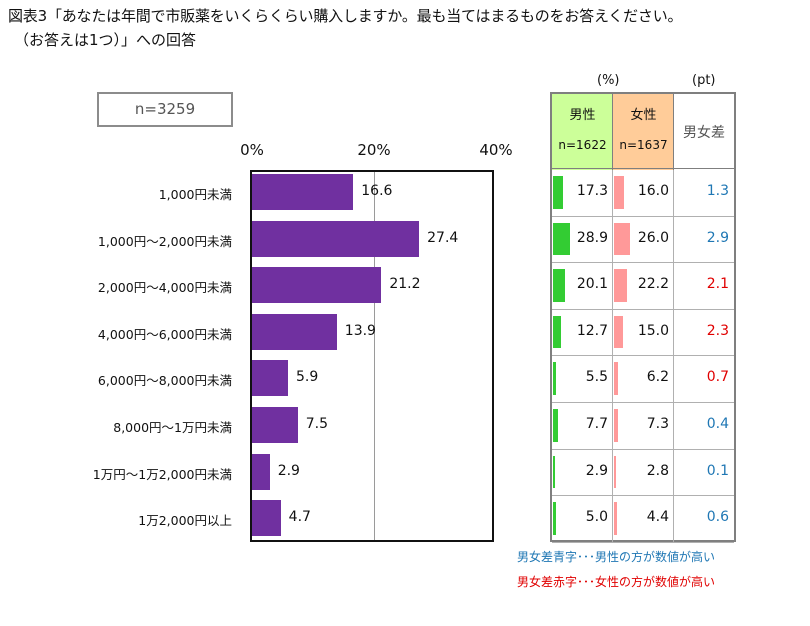 Image resolution: width=810 pixels, height=626 pixels. I want to click on data-label: 2.9, so click(288, 470).